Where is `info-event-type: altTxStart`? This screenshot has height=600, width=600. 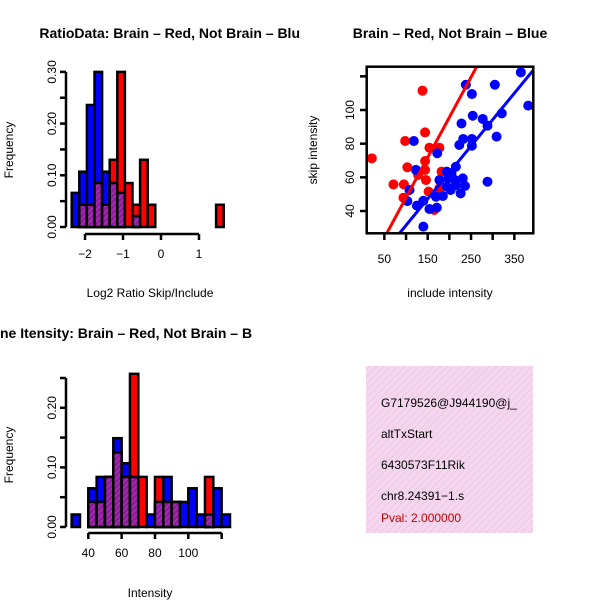
info-event-type: altTxStart is located at coordinates (407, 434).